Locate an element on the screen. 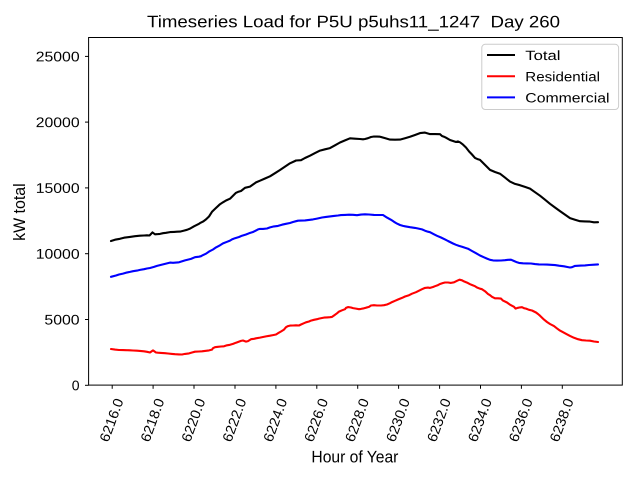  svg-text: kW total is located at coordinates (19, 212).